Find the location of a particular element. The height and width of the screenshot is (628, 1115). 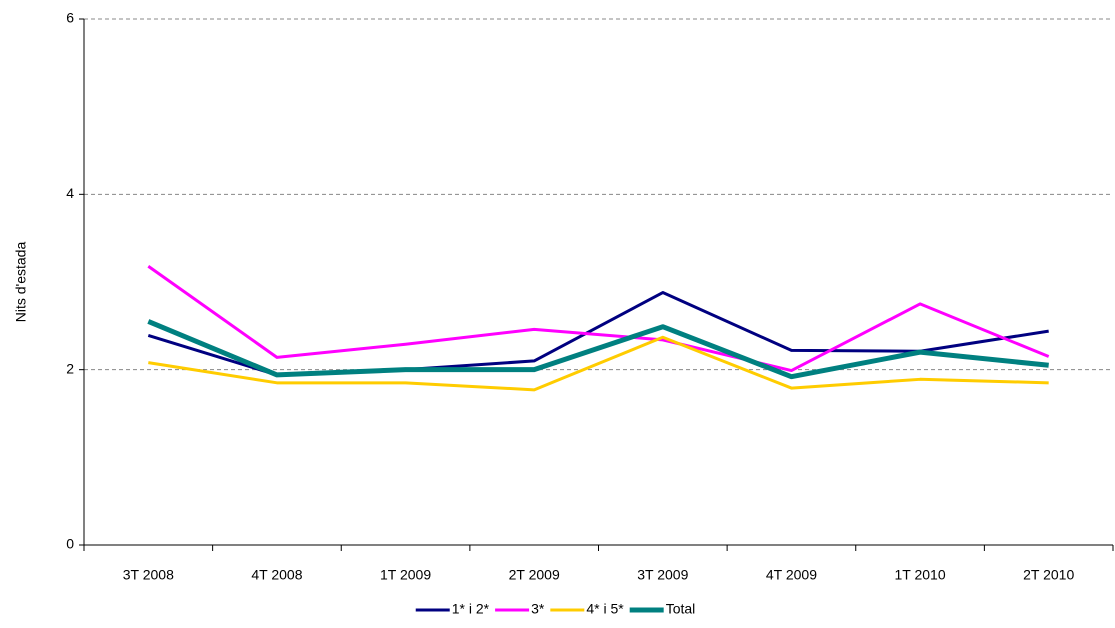

x-tick-label: 4T 2009 is located at coordinates (791, 575).